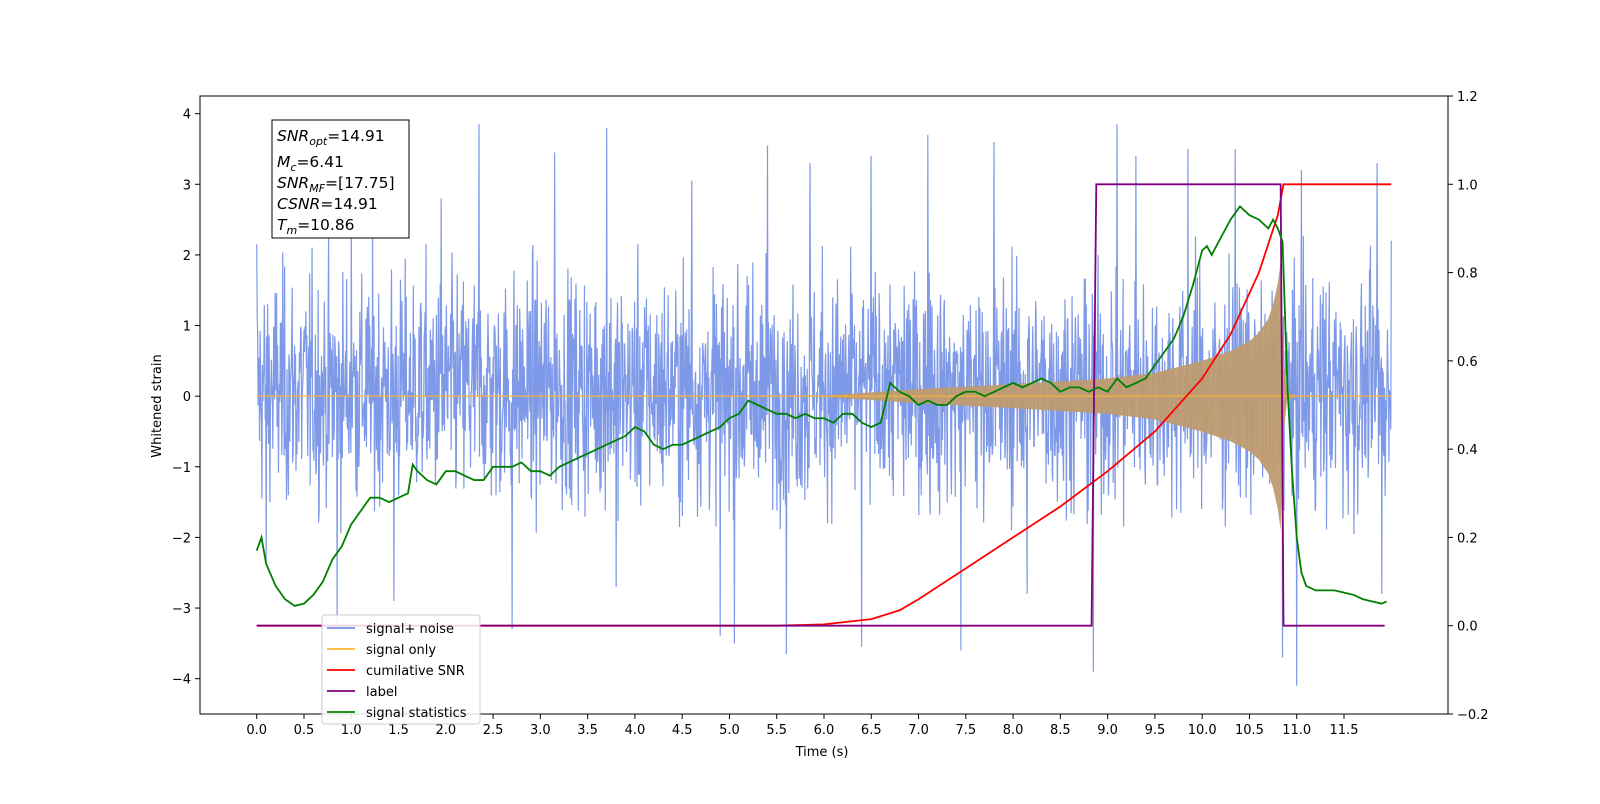 This screenshot has height=804, width=1600. Describe the element at coordinates (398, 730) in the screenshot. I see `x-tick-label: 1.5` at that location.